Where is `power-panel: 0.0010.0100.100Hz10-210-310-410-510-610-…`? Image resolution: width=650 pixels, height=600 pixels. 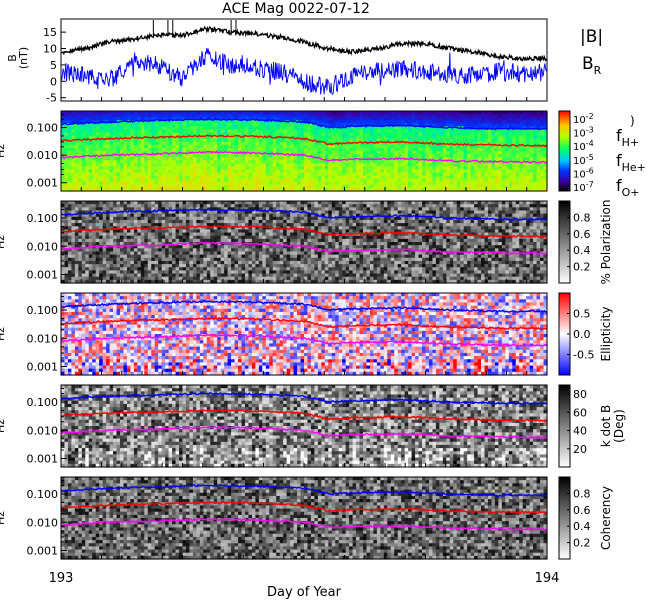 power-panel: 0.0010.0100.100Hz10-210-310-410-510-610-… is located at coordinates (317, 152).